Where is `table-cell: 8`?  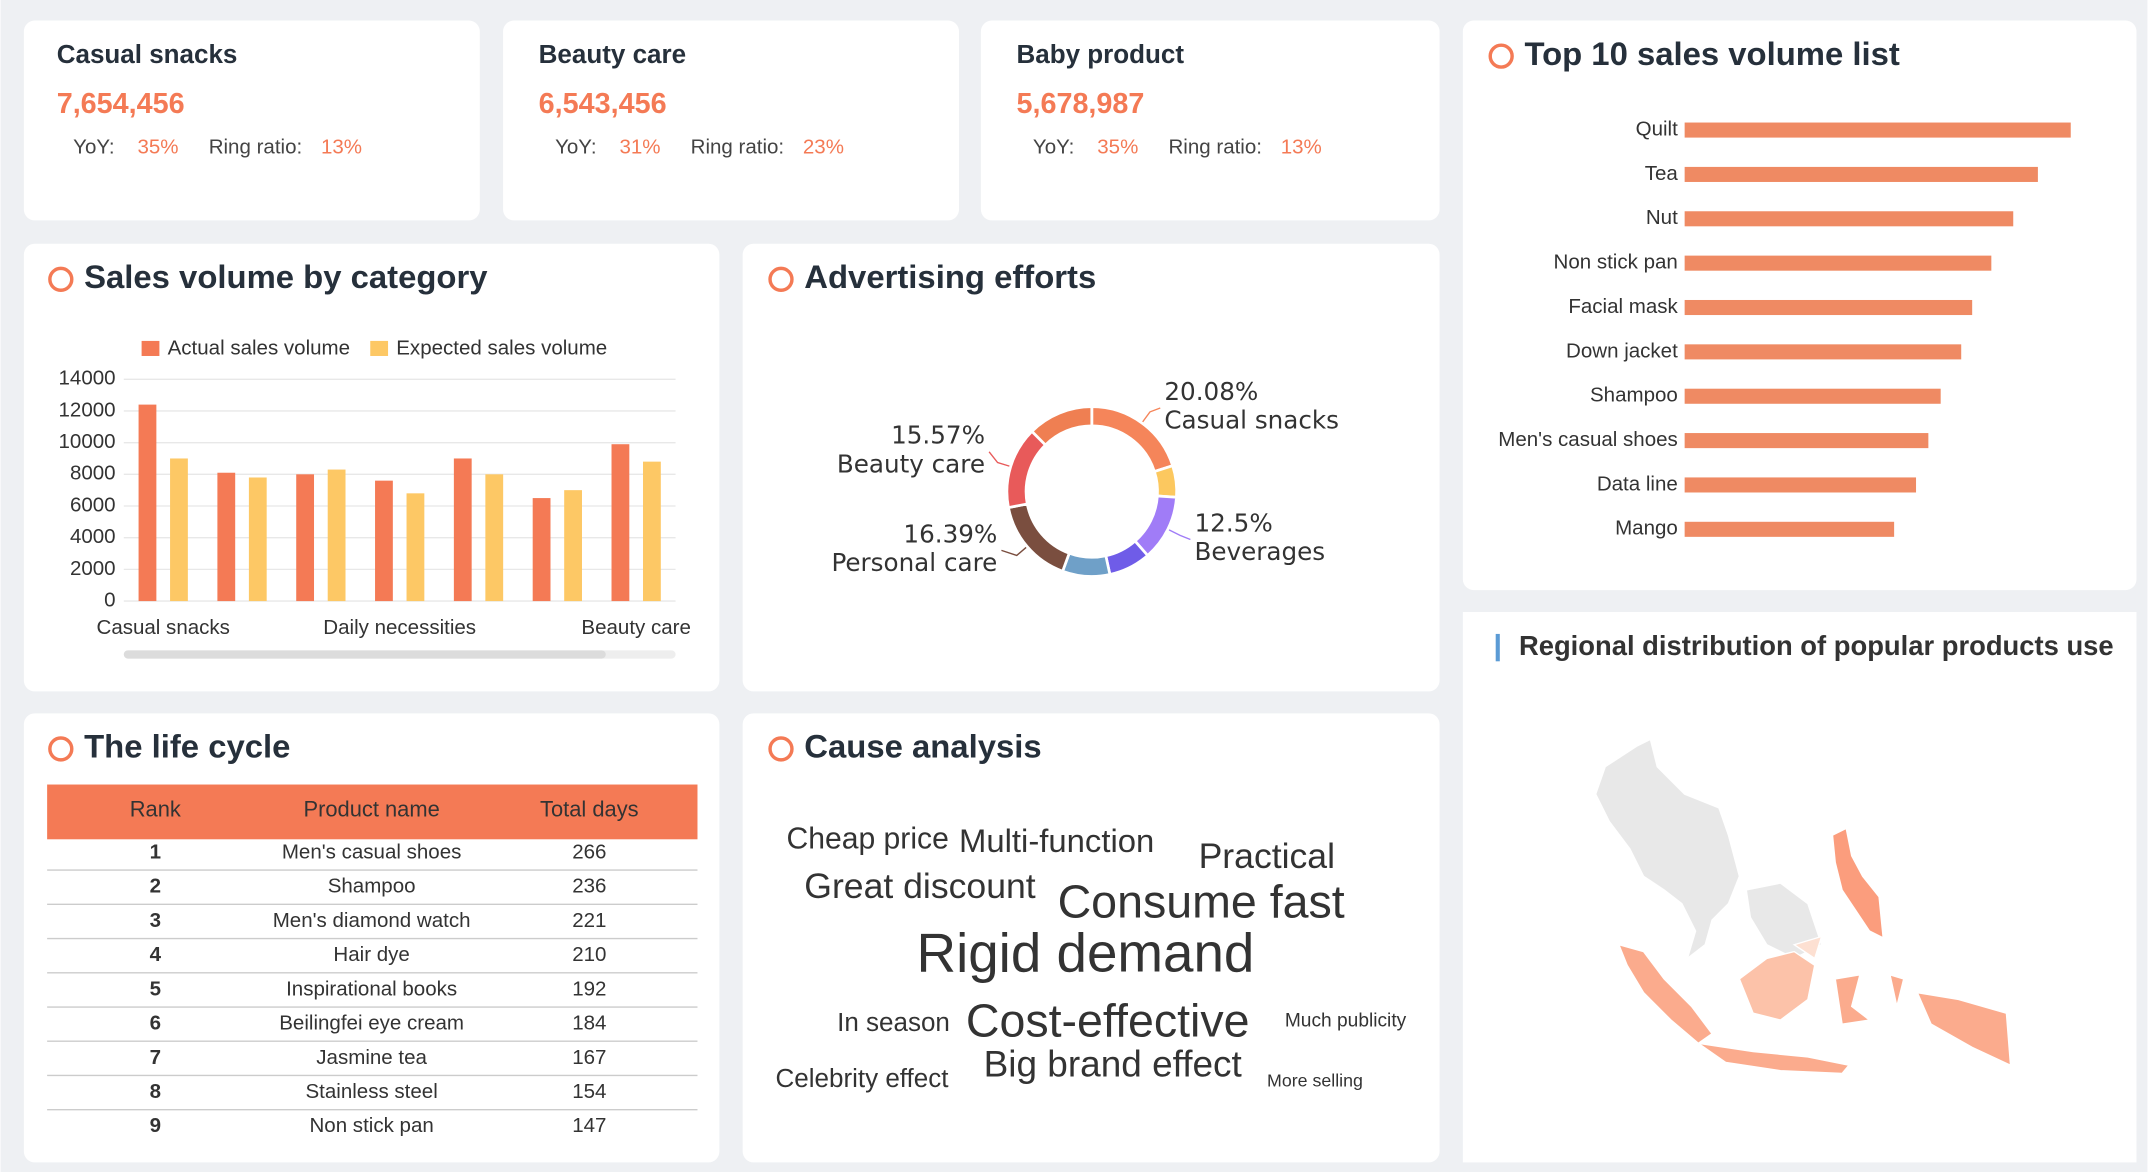 table-cell: 8 is located at coordinates (155, 1091).